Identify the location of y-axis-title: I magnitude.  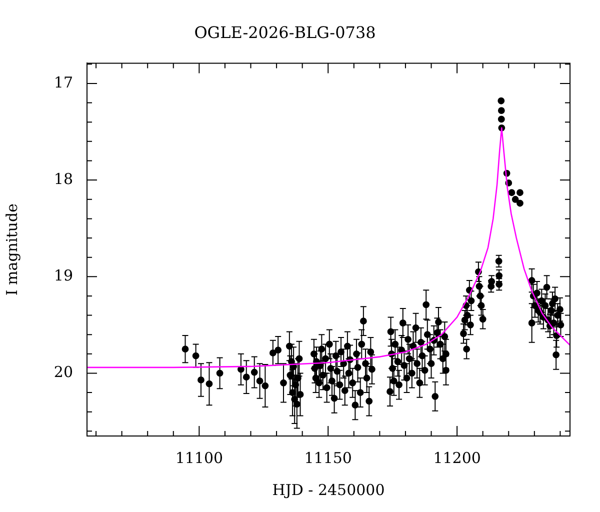
(11, 249).